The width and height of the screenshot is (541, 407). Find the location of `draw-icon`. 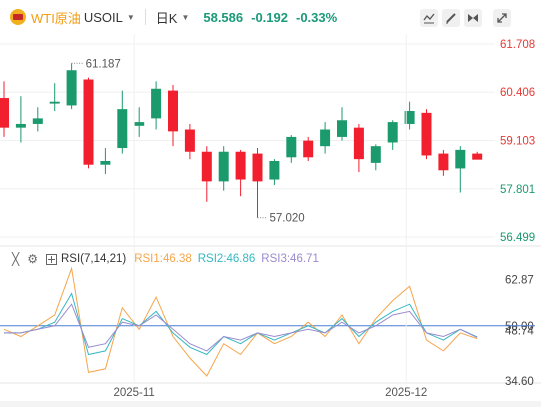

draw-icon is located at coordinates (451, 18).